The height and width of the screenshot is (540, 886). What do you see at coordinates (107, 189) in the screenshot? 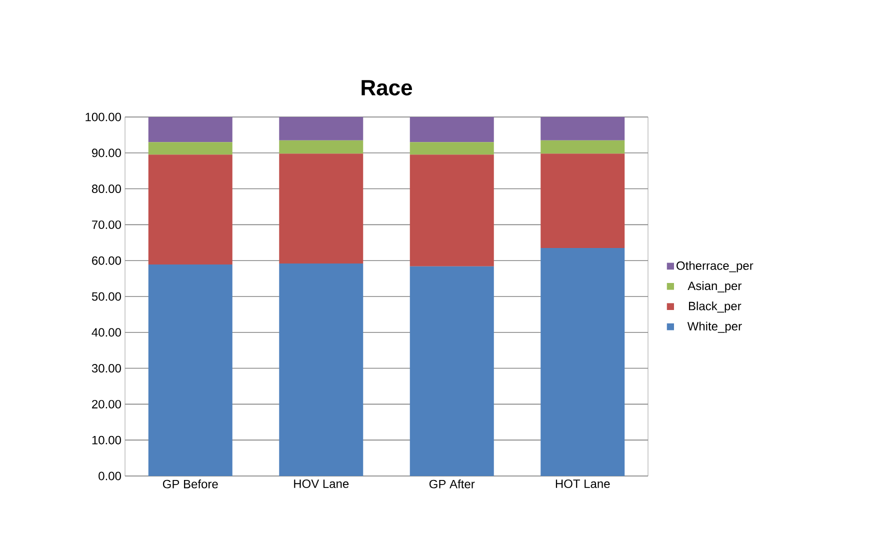
I see `y-tick-label: 80.00` at bounding box center [107, 189].